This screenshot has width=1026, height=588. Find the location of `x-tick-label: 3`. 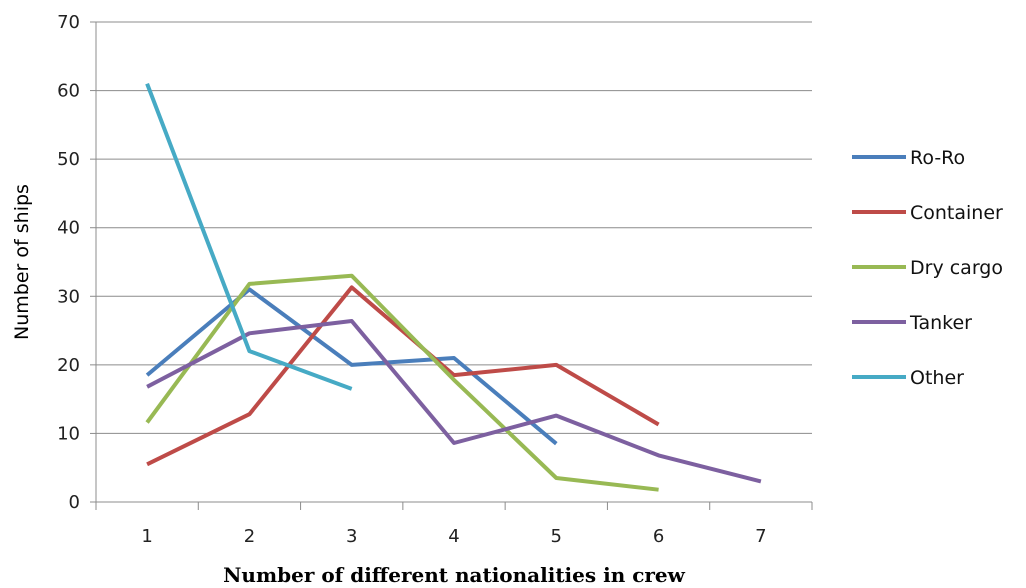

x-tick-label: 3 is located at coordinates (351, 536).